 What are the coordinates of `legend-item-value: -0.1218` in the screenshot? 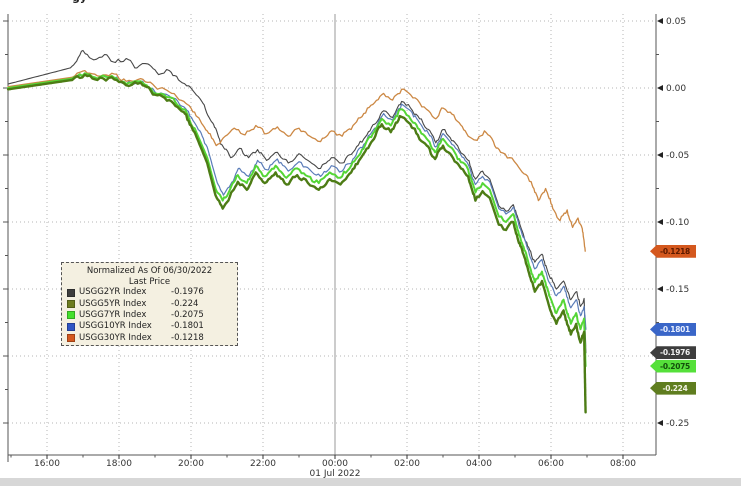 It's located at (187, 337).